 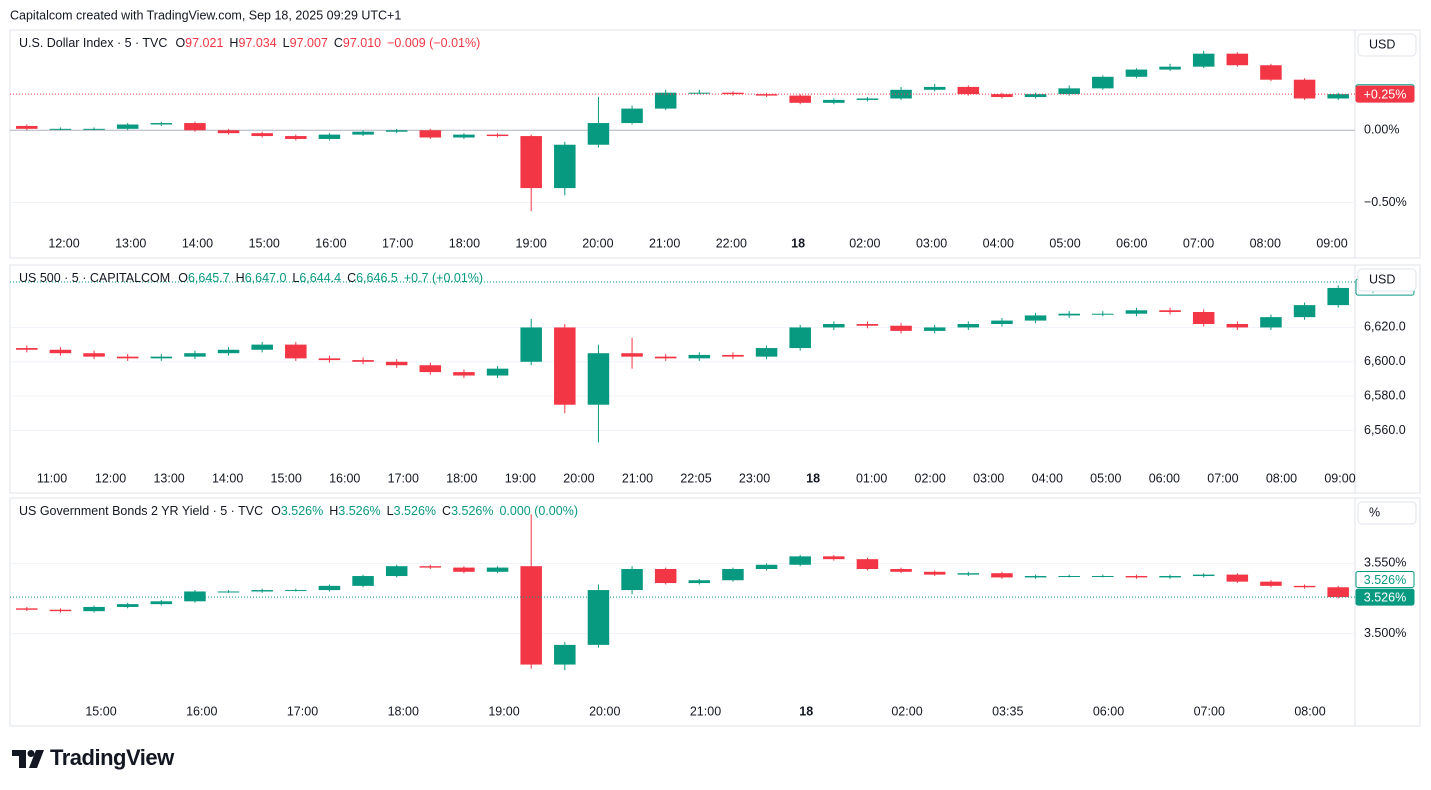 What do you see at coordinates (604, 711) in the screenshot?
I see `x-tick-label: 20:00` at bounding box center [604, 711].